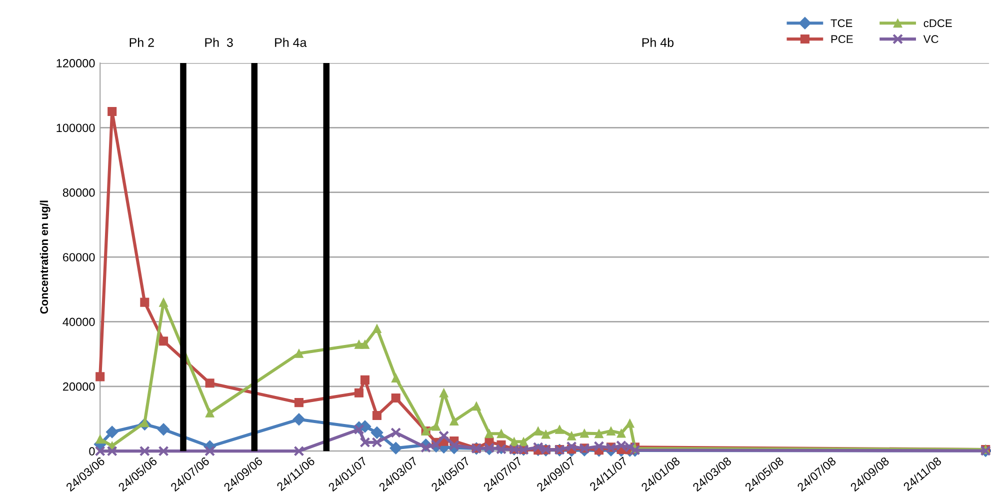 The height and width of the screenshot is (504, 991). Describe the element at coordinates (79, 386) in the screenshot. I see `y-tick-label: 20000` at that location.